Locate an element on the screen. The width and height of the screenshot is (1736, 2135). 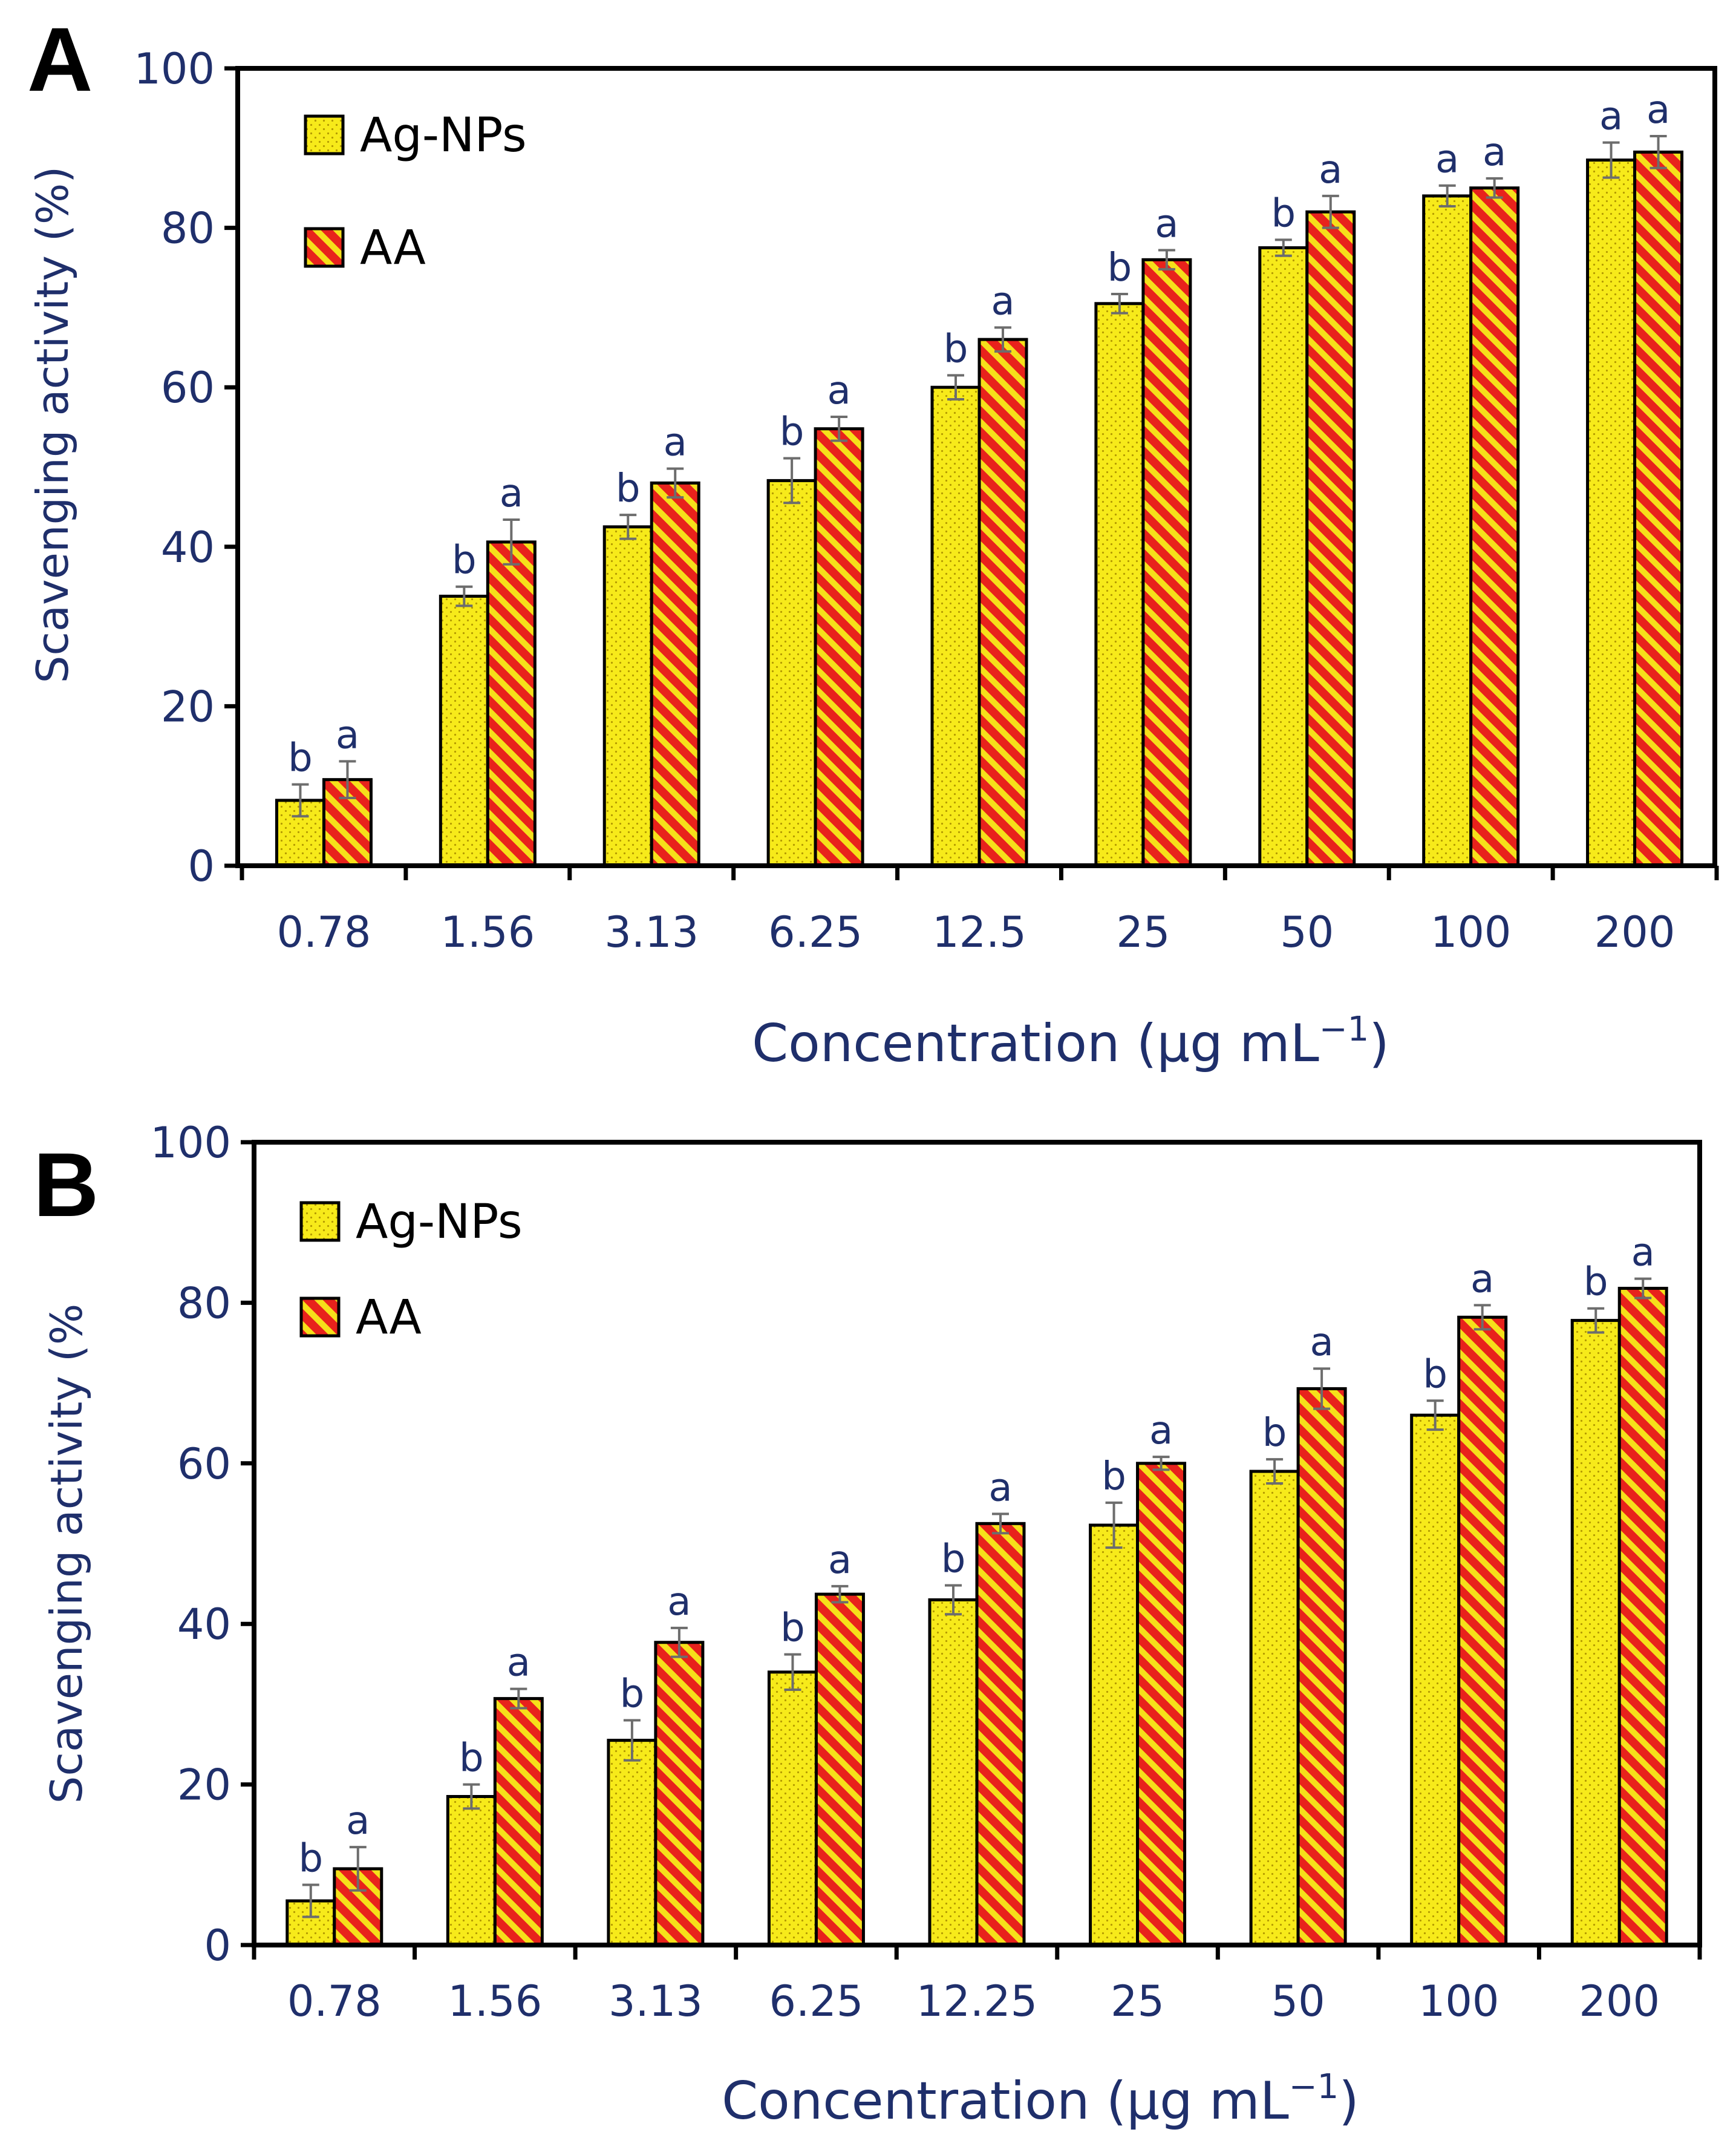
legend-swatch-aa-a is located at coordinates (324, 247).